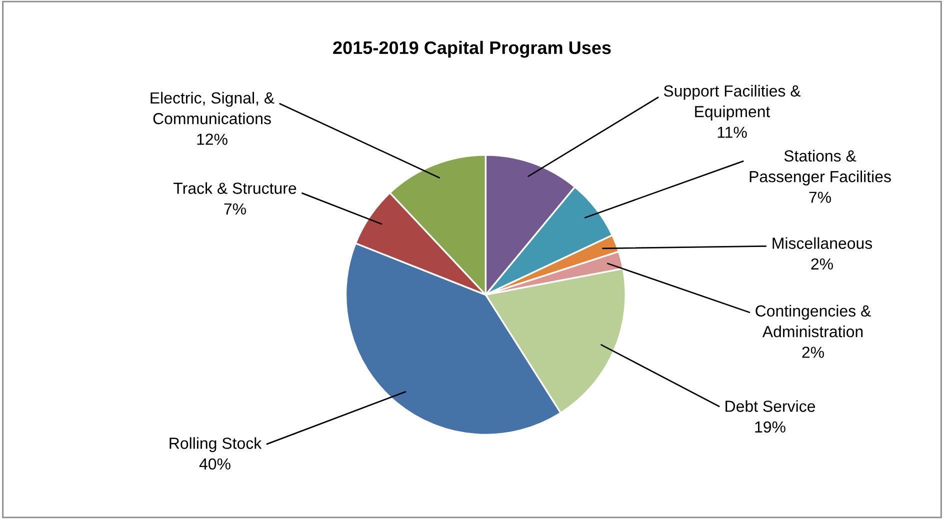  I want to click on slice-label: Stations & Passenger Facilities, so click(820, 168).